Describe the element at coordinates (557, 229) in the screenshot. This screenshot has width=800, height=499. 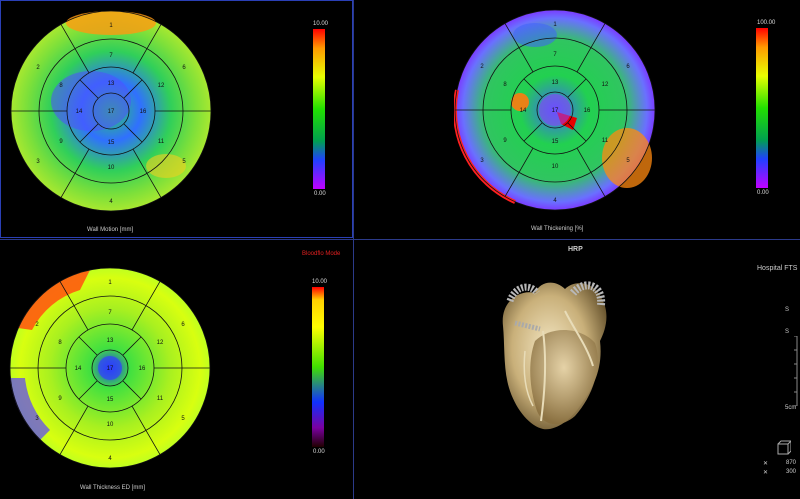
I see `wall-thickening-caption: Wall Thickening [%]` at that location.